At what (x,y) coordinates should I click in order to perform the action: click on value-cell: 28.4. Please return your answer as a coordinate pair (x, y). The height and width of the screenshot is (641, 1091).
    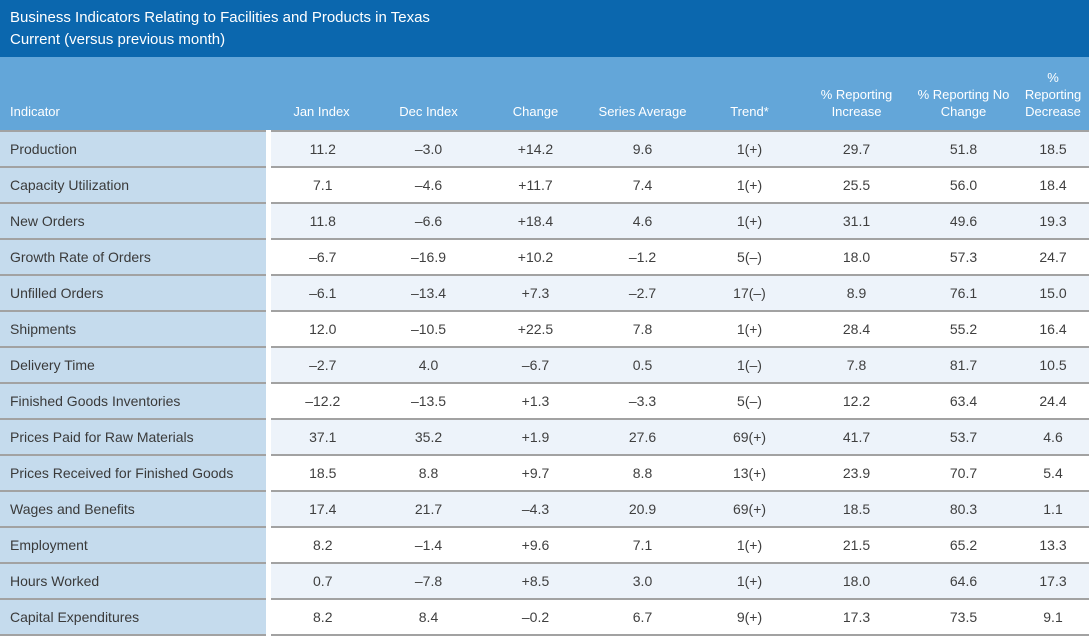
    Looking at the image, I should click on (856, 329).